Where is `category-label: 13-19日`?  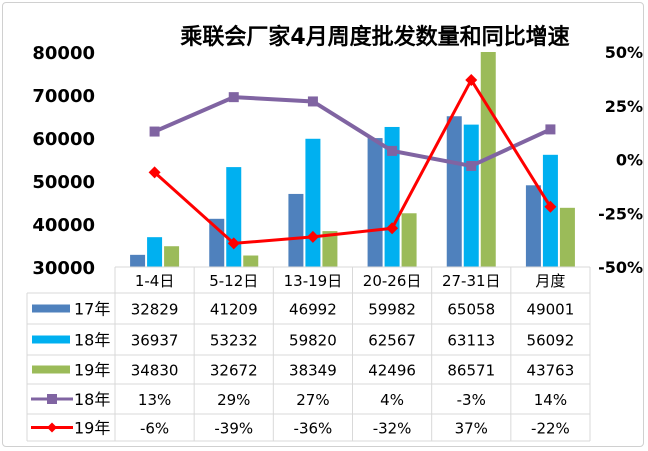 category-label: 13-19日 is located at coordinates (313, 281).